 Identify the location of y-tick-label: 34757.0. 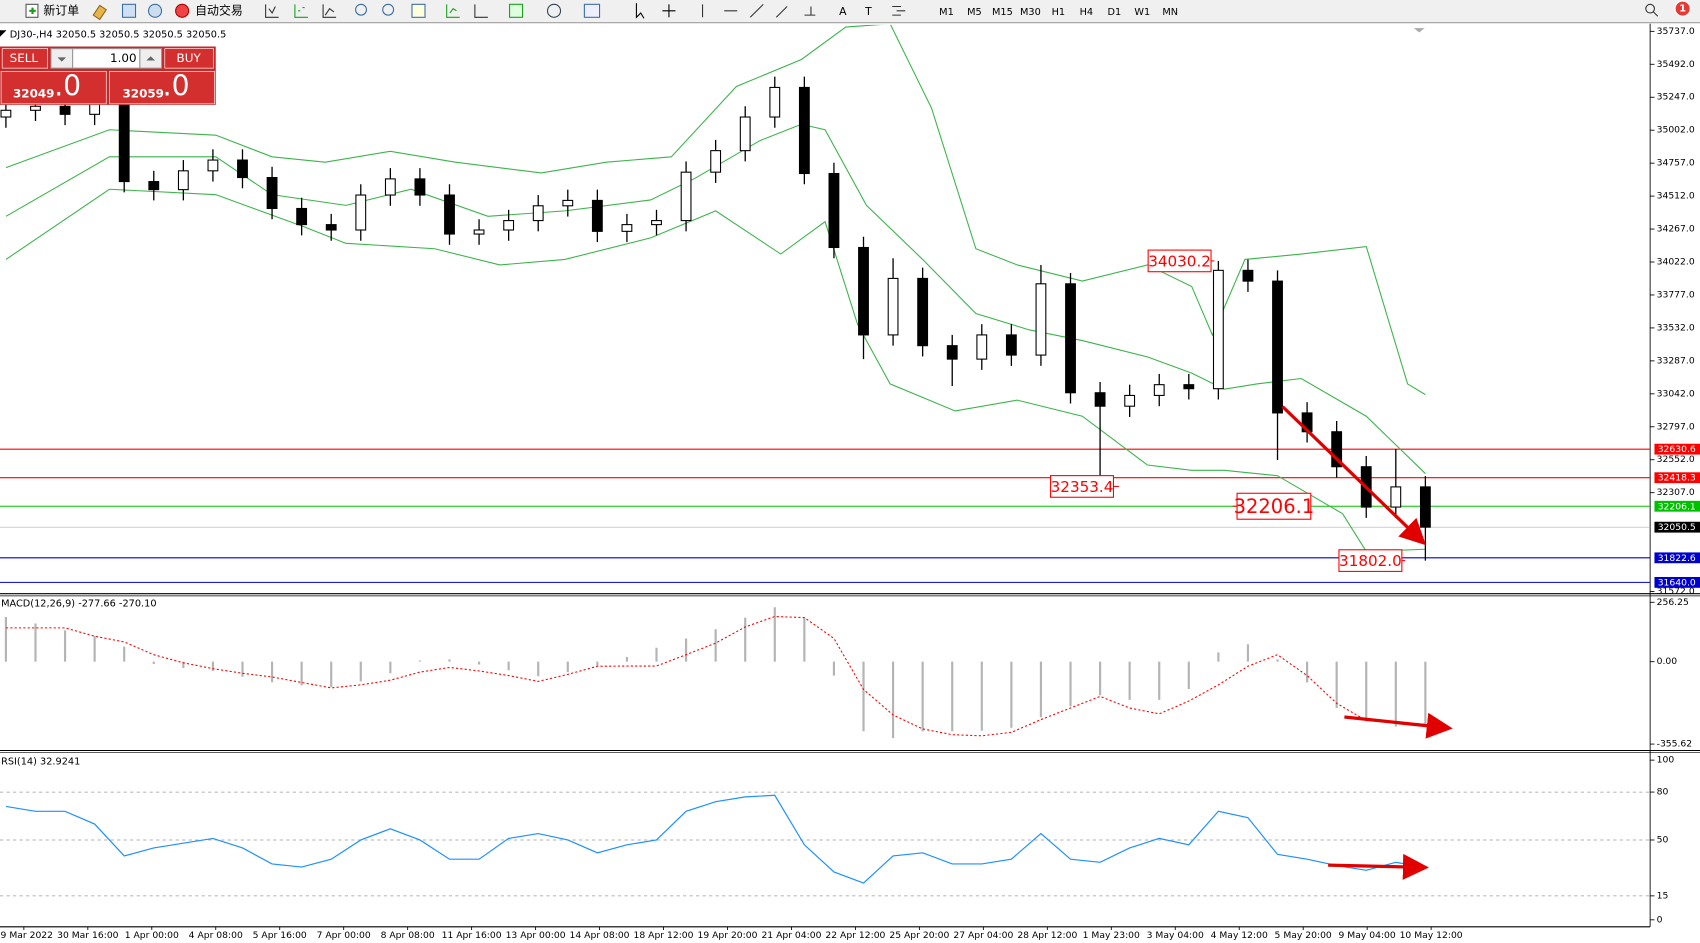
(1676, 163).